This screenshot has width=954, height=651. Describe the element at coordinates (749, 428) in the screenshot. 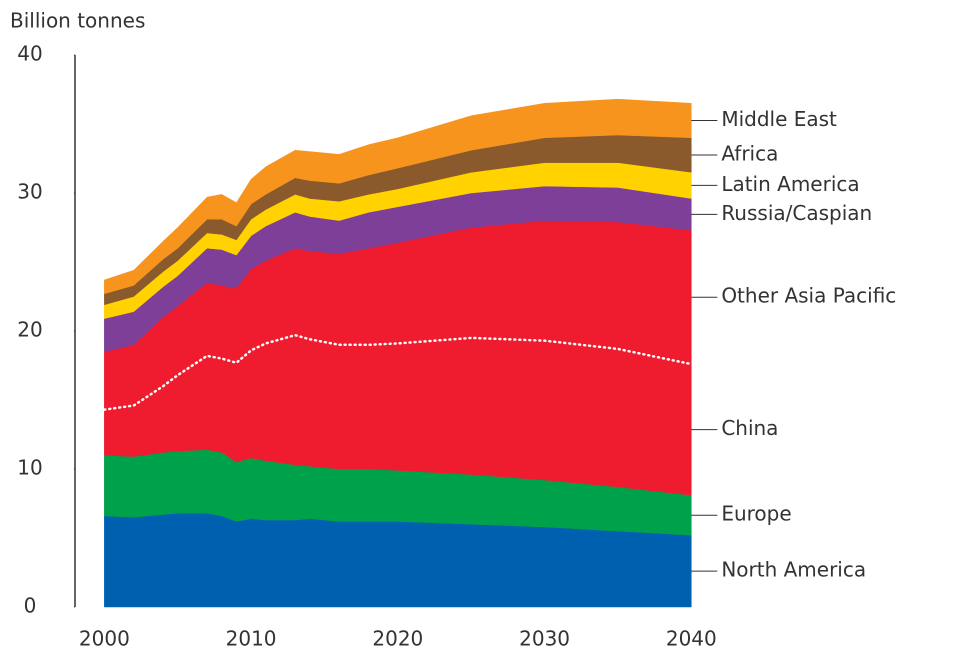

I see `legend-label: China` at that location.